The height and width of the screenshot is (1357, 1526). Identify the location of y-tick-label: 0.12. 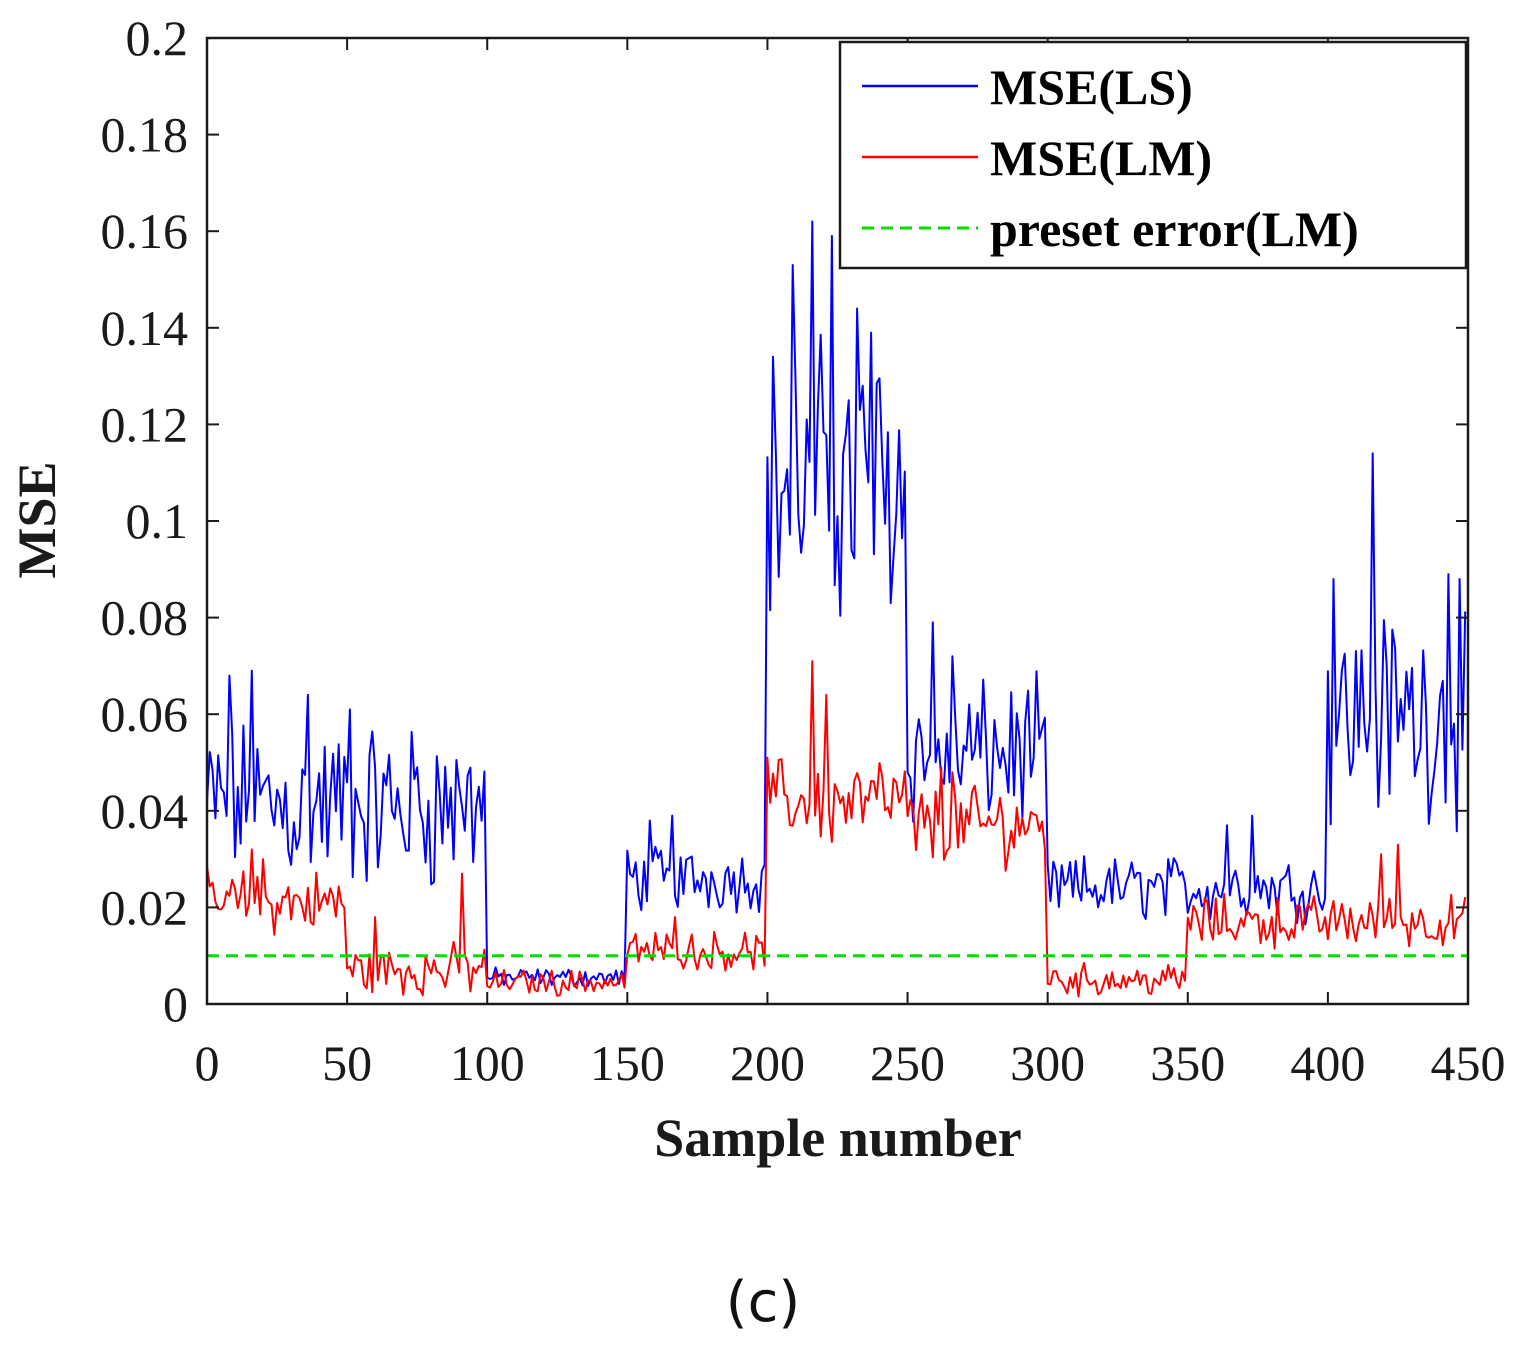
(145, 424).